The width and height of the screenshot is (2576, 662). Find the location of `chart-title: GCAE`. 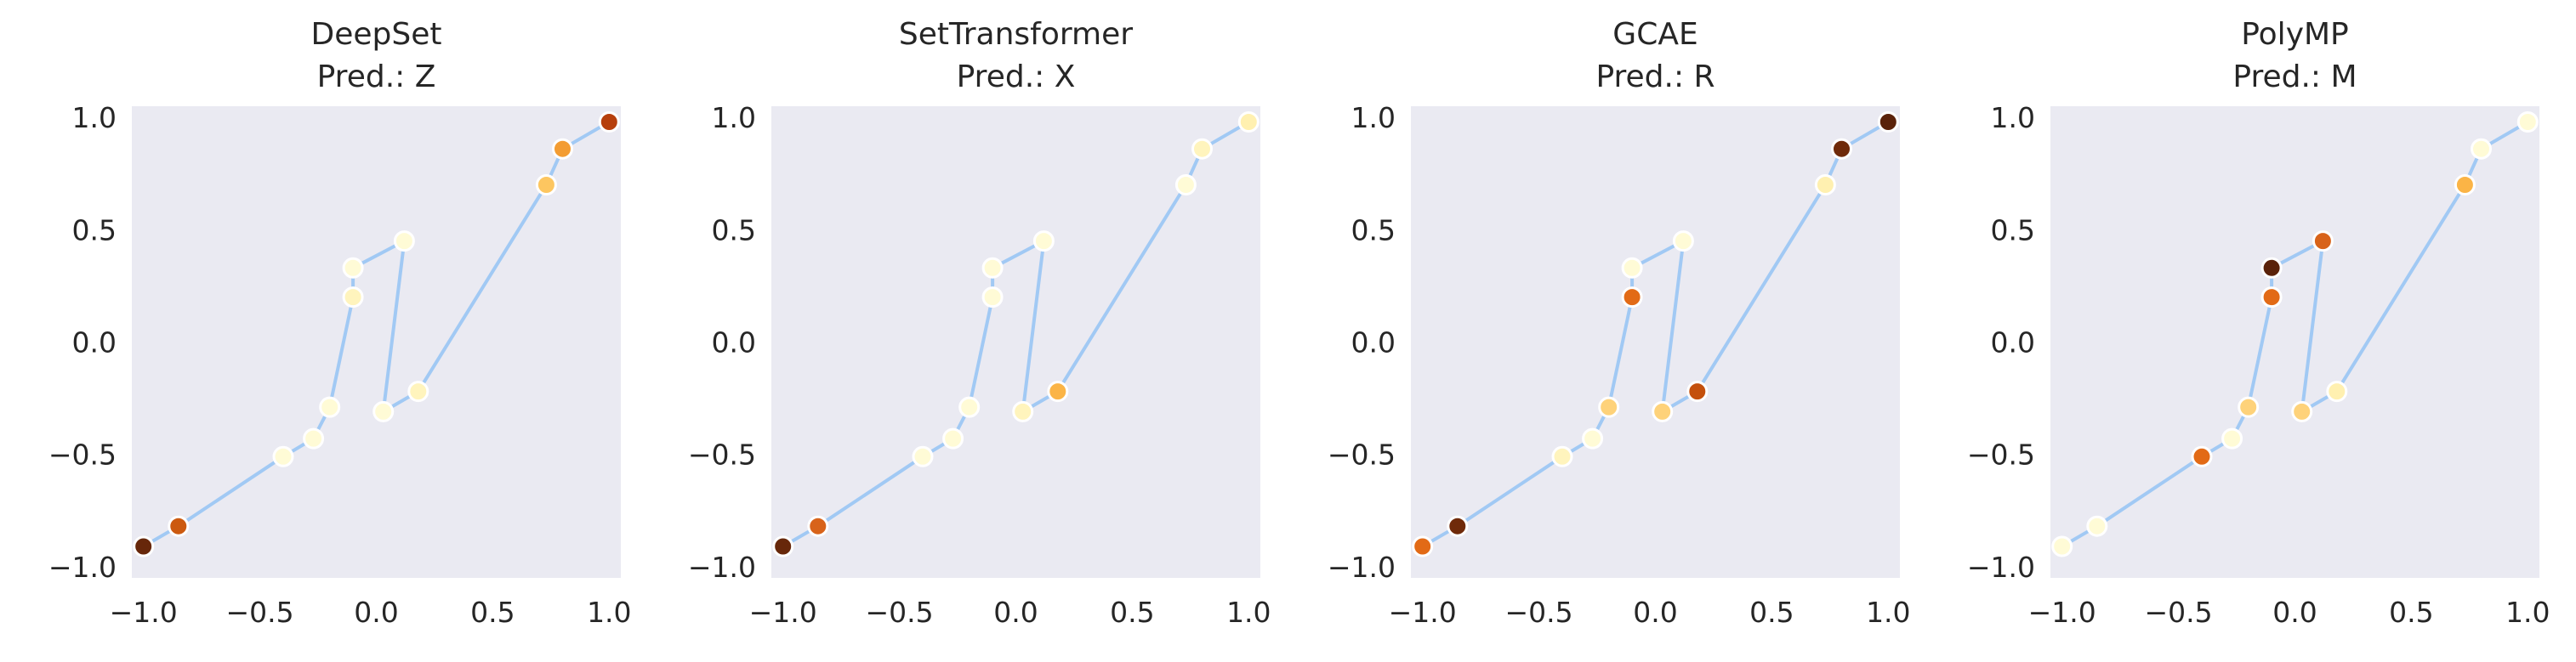

chart-title: GCAE is located at coordinates (1654, 34).